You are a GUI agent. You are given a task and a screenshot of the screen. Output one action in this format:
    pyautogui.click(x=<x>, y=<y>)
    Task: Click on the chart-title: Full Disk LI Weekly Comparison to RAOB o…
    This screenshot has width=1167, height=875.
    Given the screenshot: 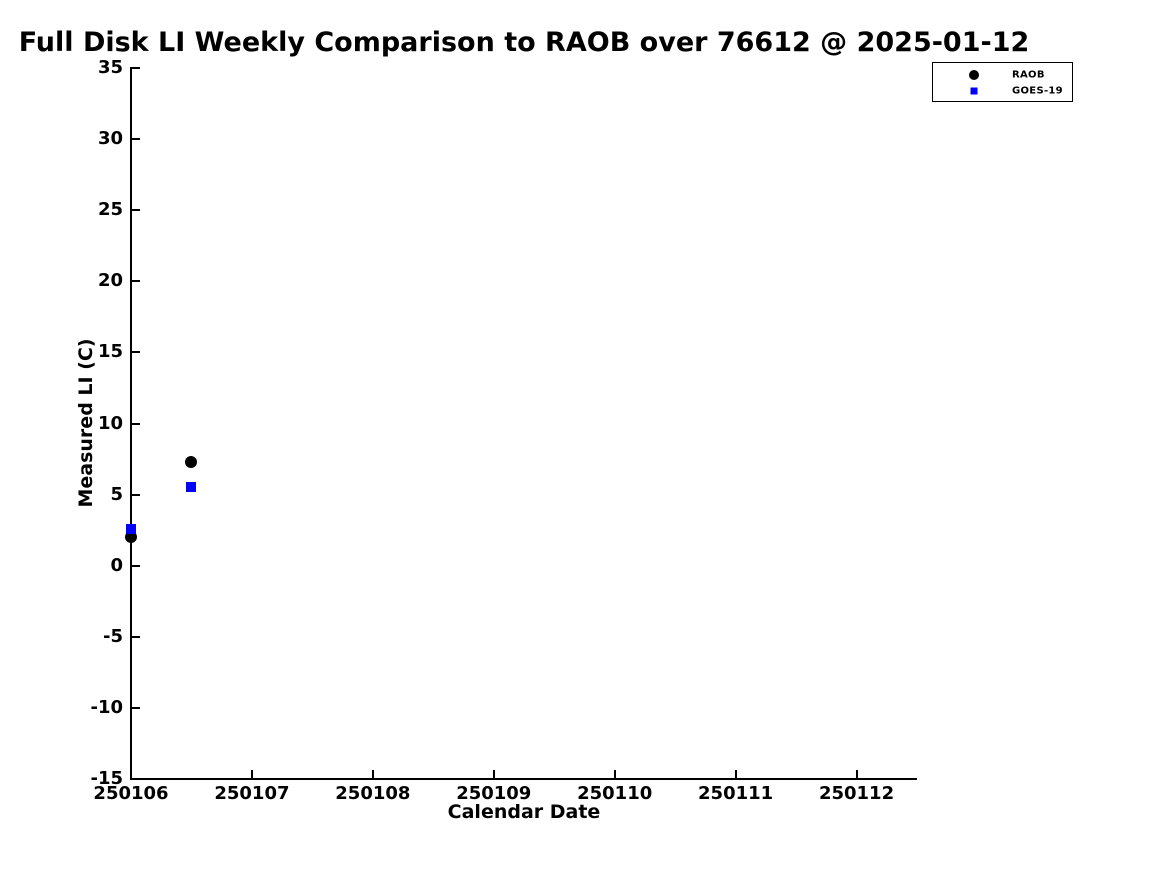 What is the action you would take?
    pyautogui.click(x=524, y=42)
    